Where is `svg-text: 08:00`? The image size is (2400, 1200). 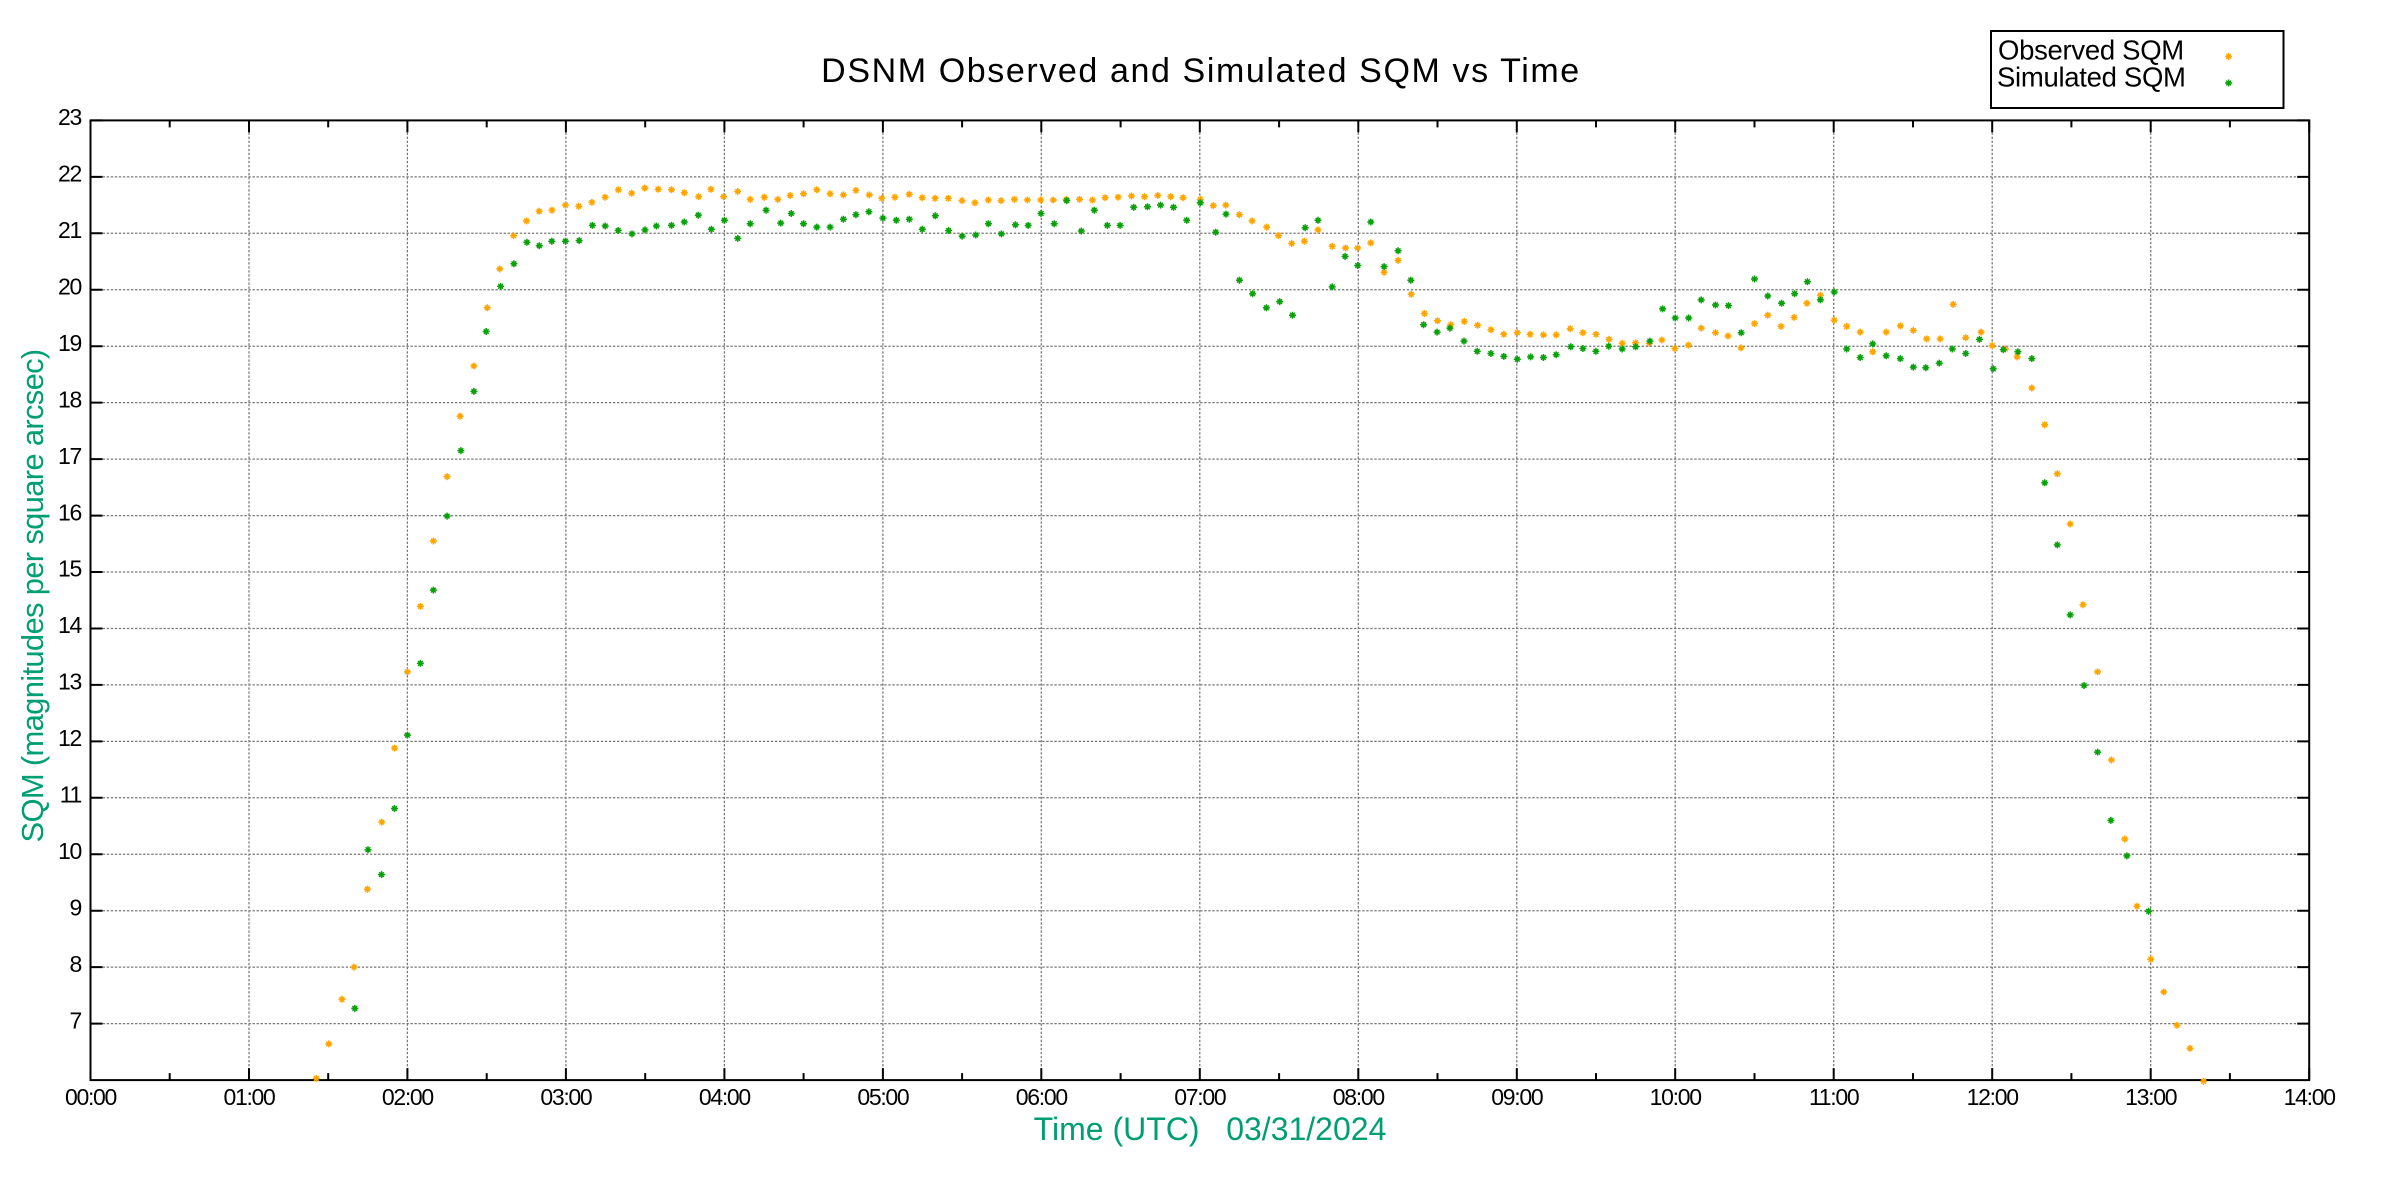 svg-text: 08:00 is located at coordinates (1359, 1097).